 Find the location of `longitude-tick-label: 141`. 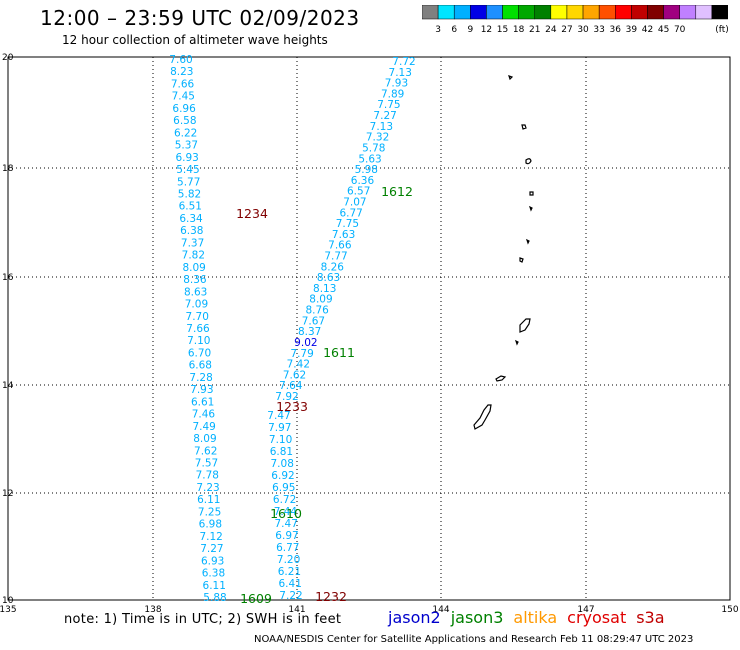

longitude-tick-label: 141 is located at coordinates (296, 610).